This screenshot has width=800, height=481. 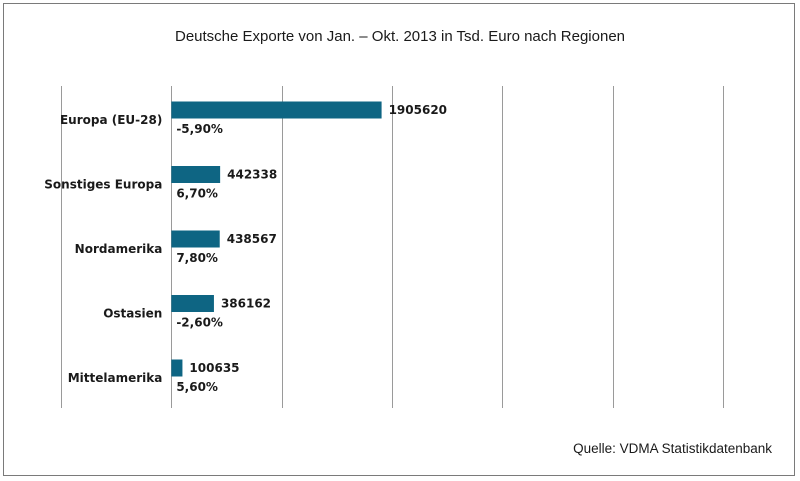 I want to click on value-label: 1905620, so click(x=418, y=110).